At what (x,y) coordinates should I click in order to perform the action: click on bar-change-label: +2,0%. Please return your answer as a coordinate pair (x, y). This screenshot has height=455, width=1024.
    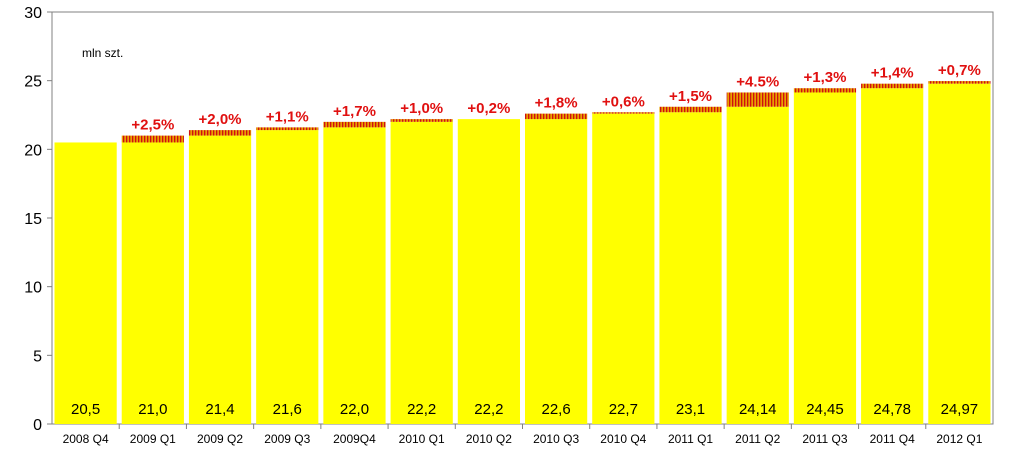
    Looking at the image, I should click on (220, 119).